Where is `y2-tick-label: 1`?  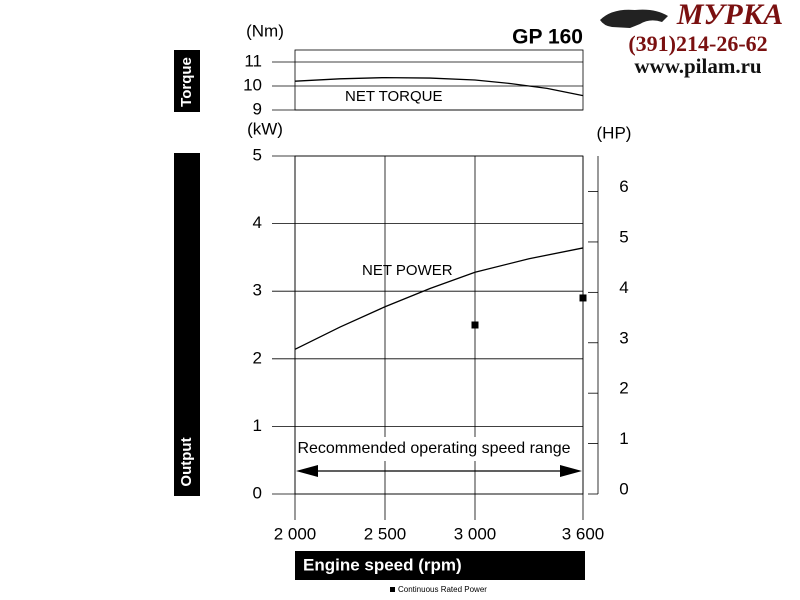
y2-tick-label: 1 is located at coordinates (623, 438).